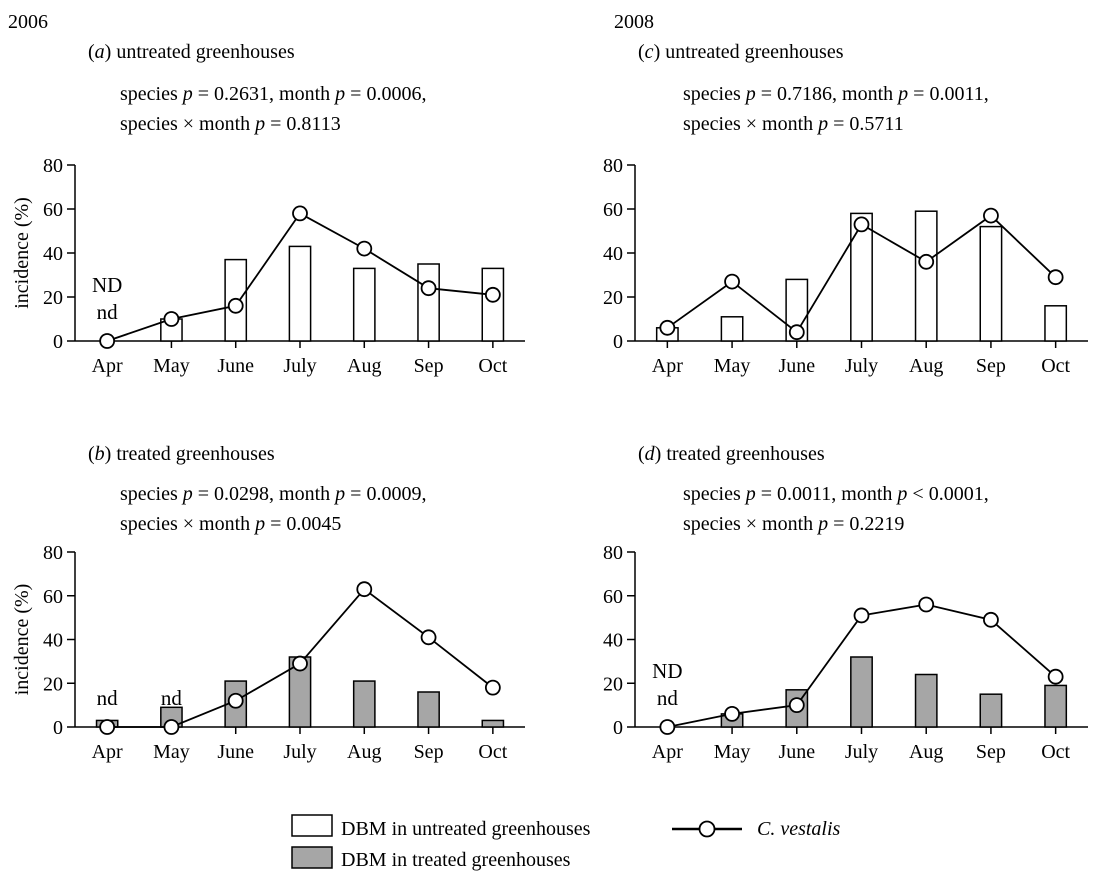  I want to click on panel-stats-line: species p = 0.7186, month p = 0.0011,, so click(836, 94).